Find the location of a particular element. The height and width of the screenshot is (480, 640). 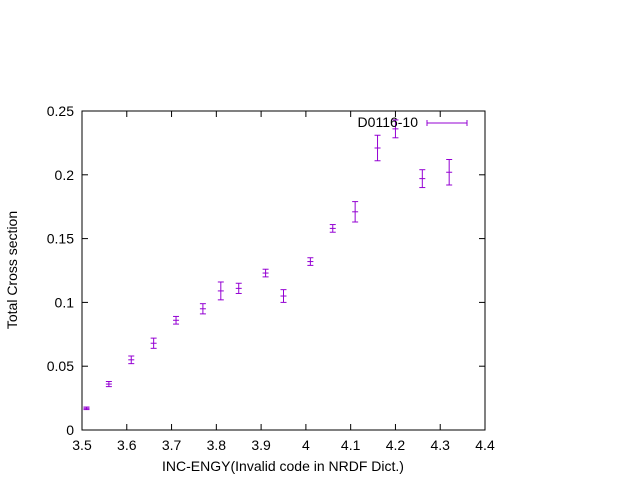

legend-label: D0116-10 is located at coordinates (388, 122).